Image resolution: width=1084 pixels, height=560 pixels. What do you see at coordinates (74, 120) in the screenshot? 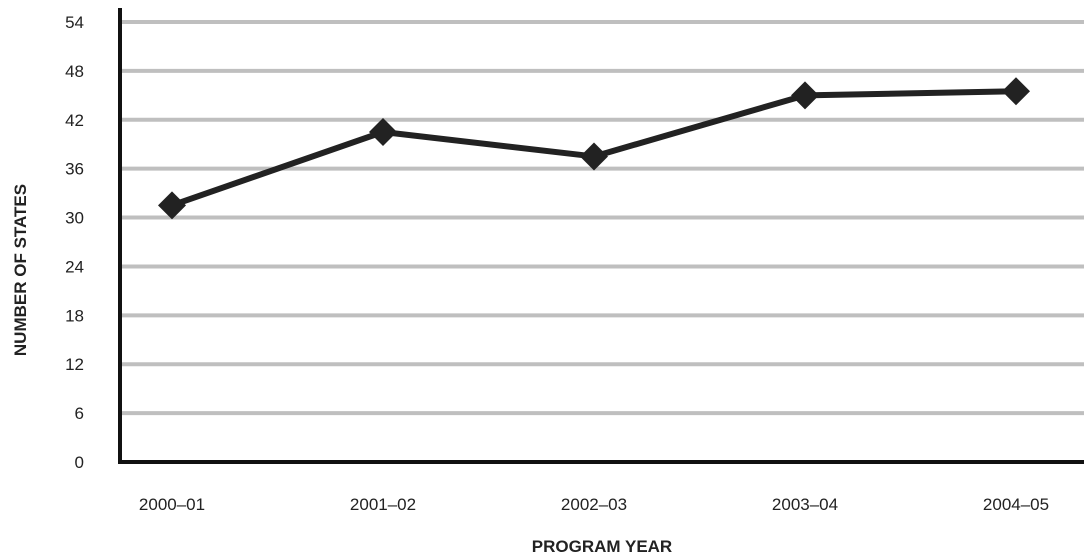
I see `y-tick-label: 42` at bounding box center [74, 120].